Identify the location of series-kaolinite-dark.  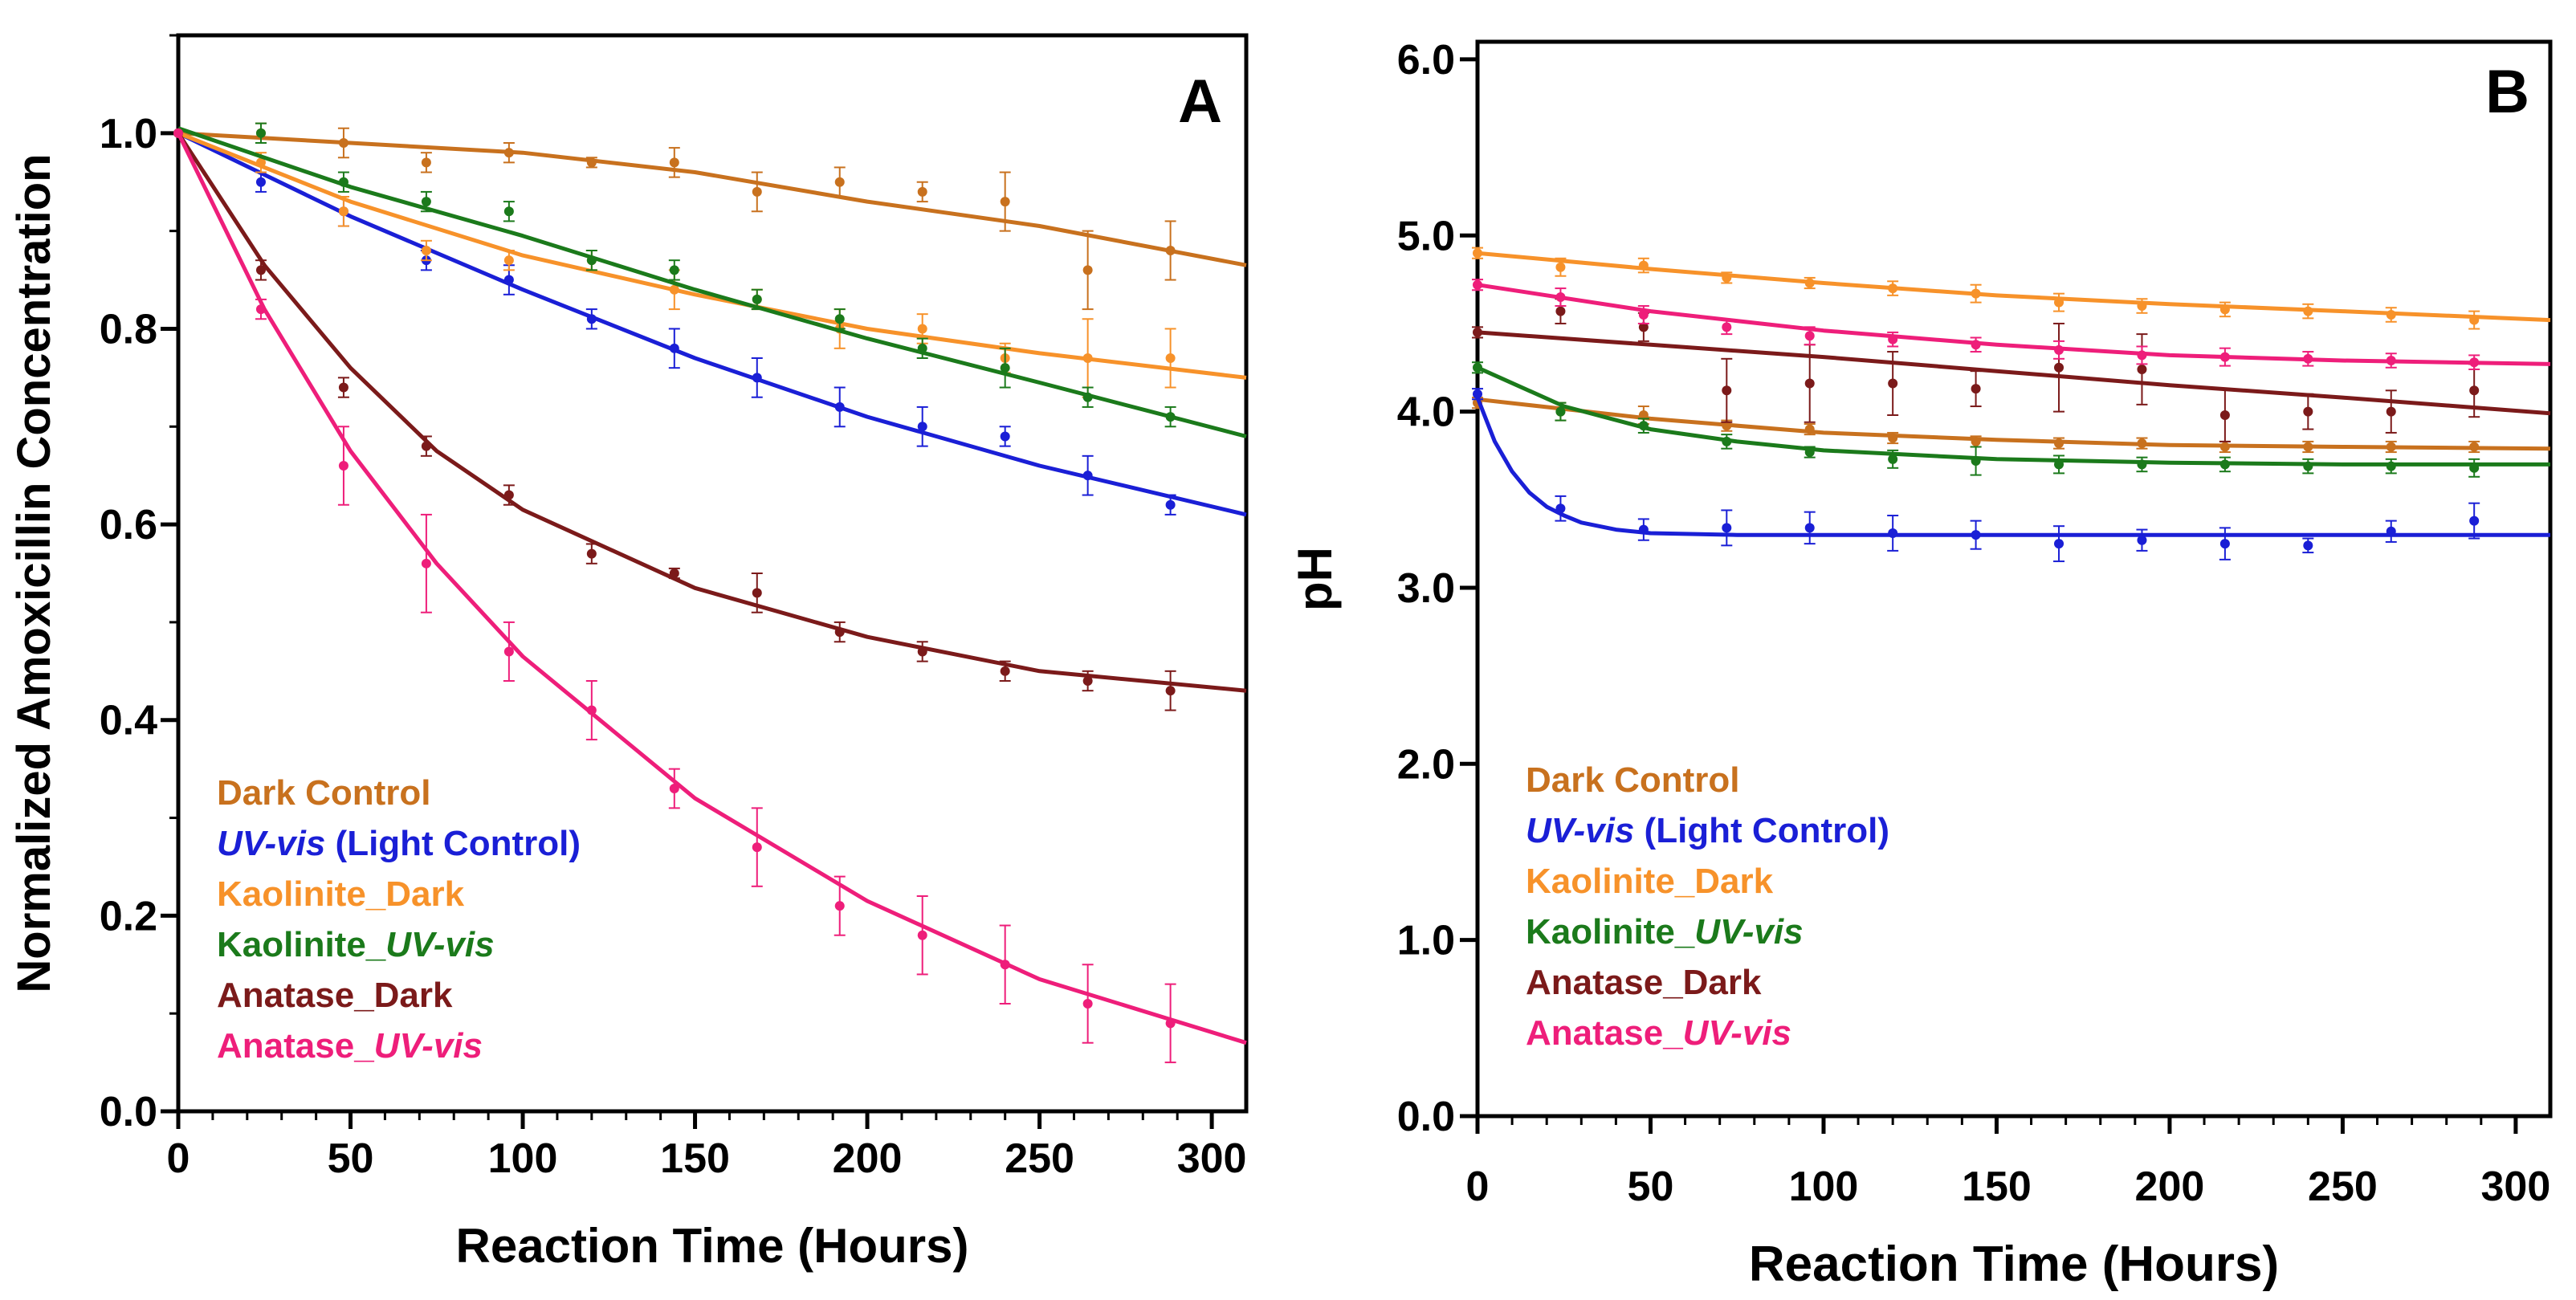
(710, 263).